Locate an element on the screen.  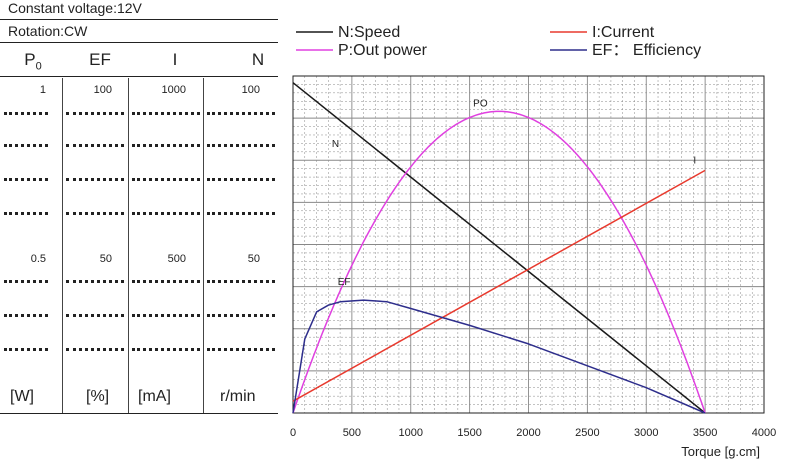
x-tick-label: 1500 is located at coordinates (469, 433).